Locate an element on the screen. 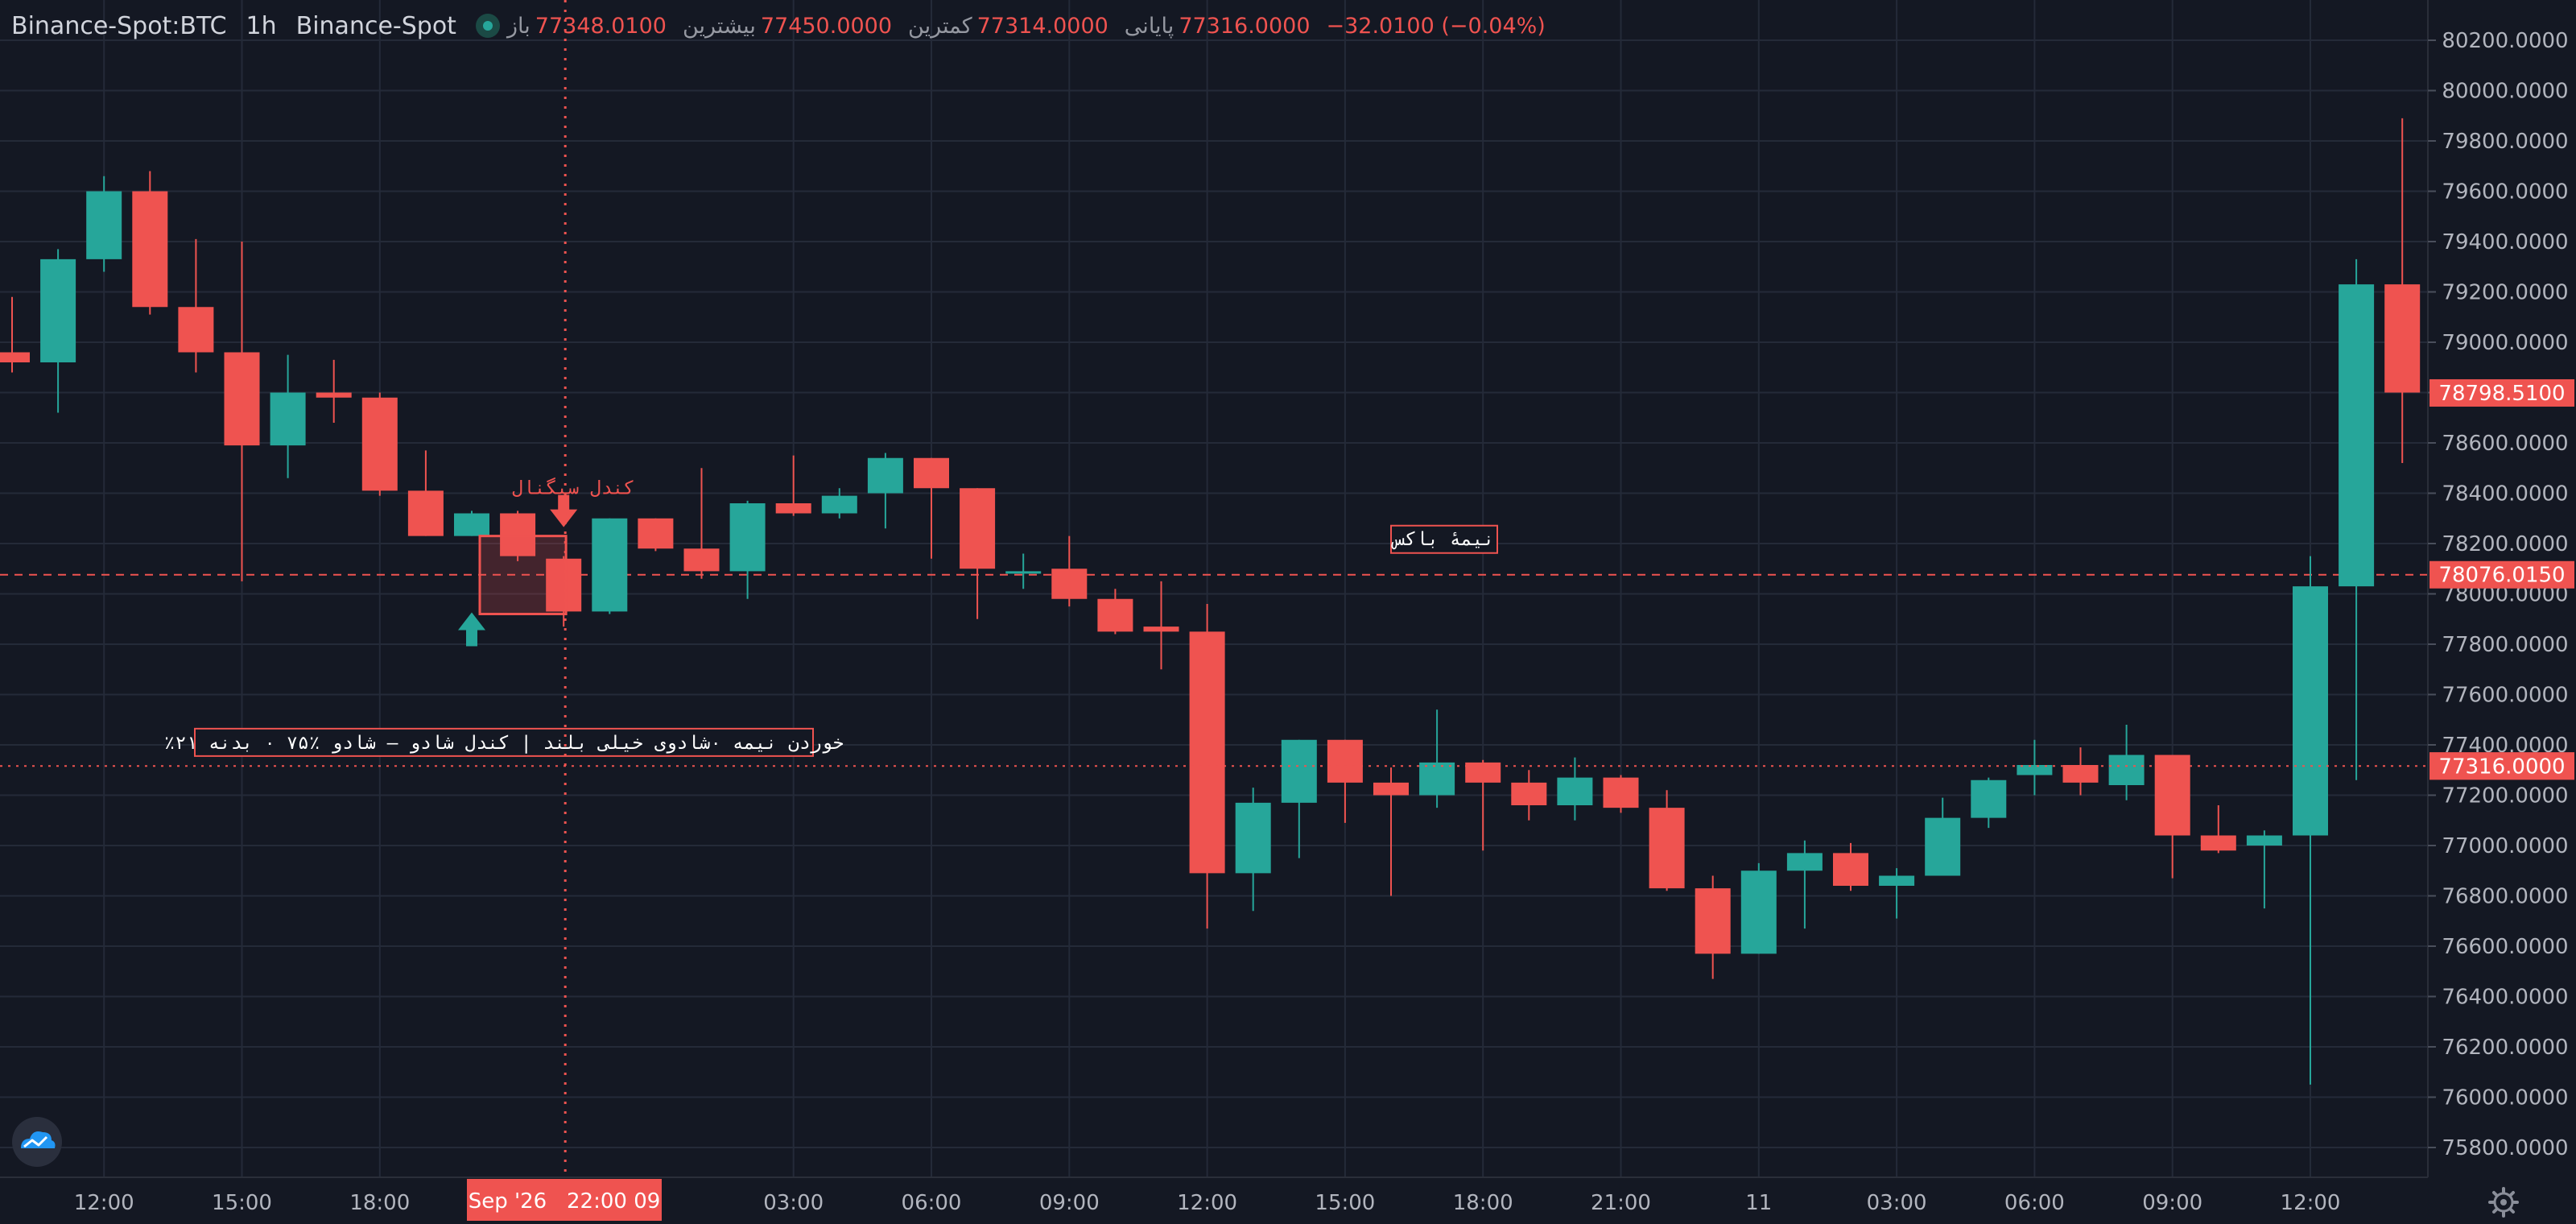  high-value: 77450.0000 is located at coordinates (826, 26).